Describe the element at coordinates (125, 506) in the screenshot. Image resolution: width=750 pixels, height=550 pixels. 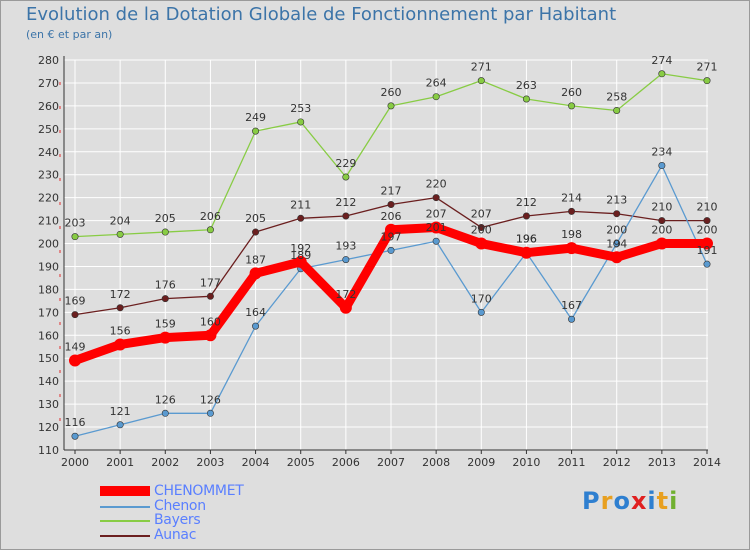
I see `legend-swatch-chenon` at that location.